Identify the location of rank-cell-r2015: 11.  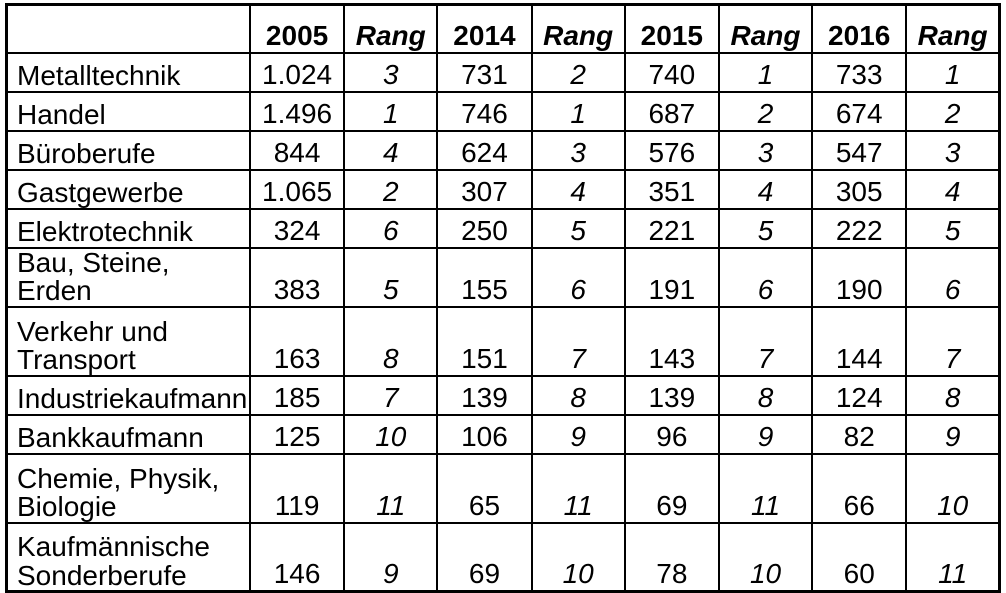
(765, 488).